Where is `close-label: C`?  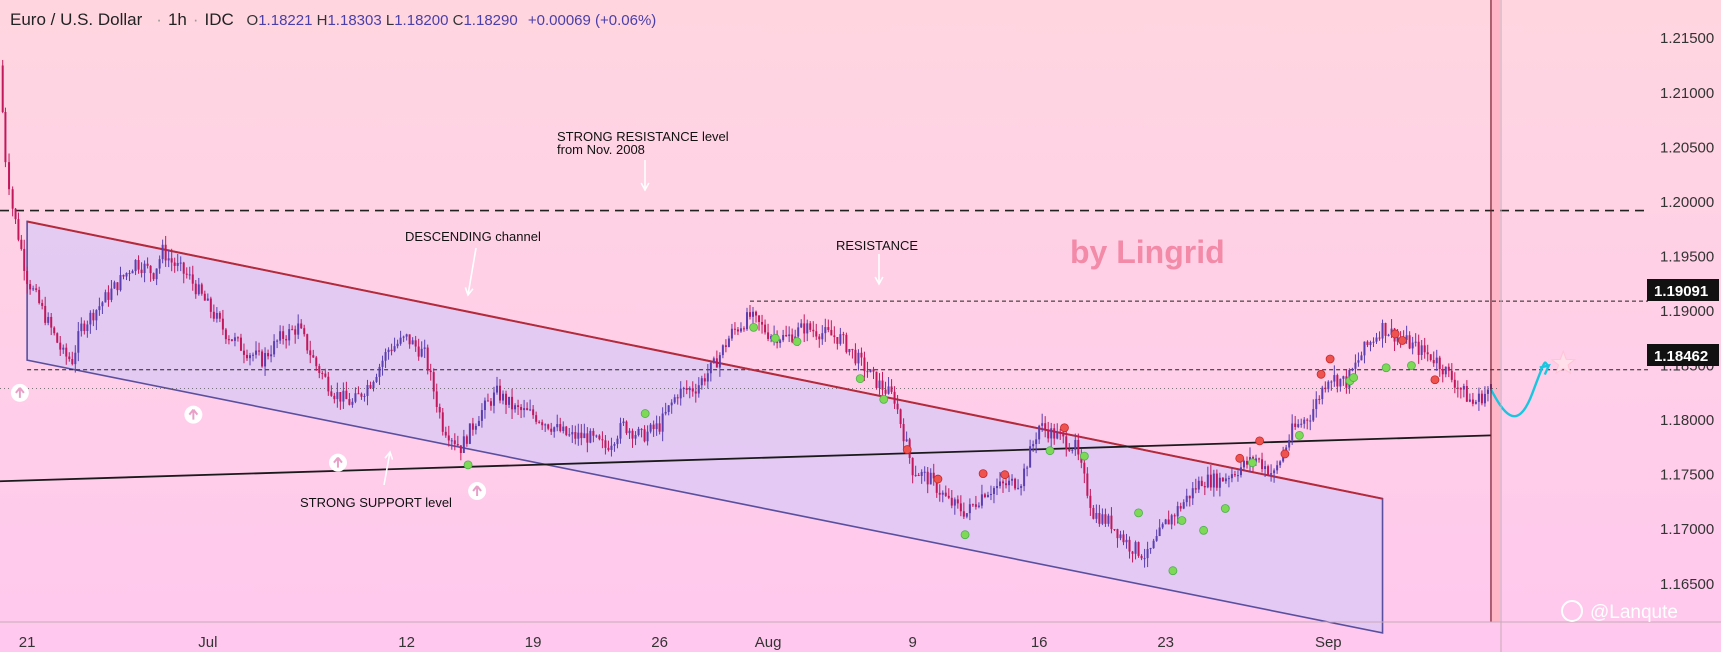 close-label: C is located at coordinates (458, 20).